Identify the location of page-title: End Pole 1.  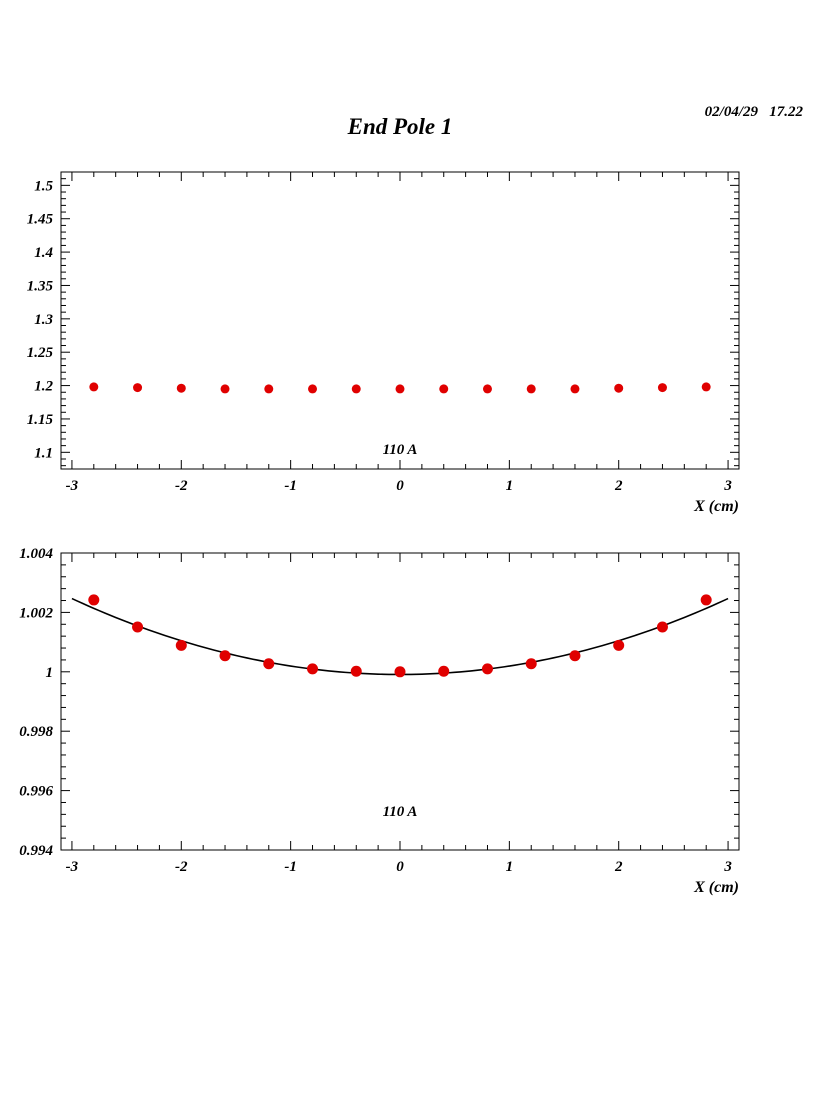
(400, 126).